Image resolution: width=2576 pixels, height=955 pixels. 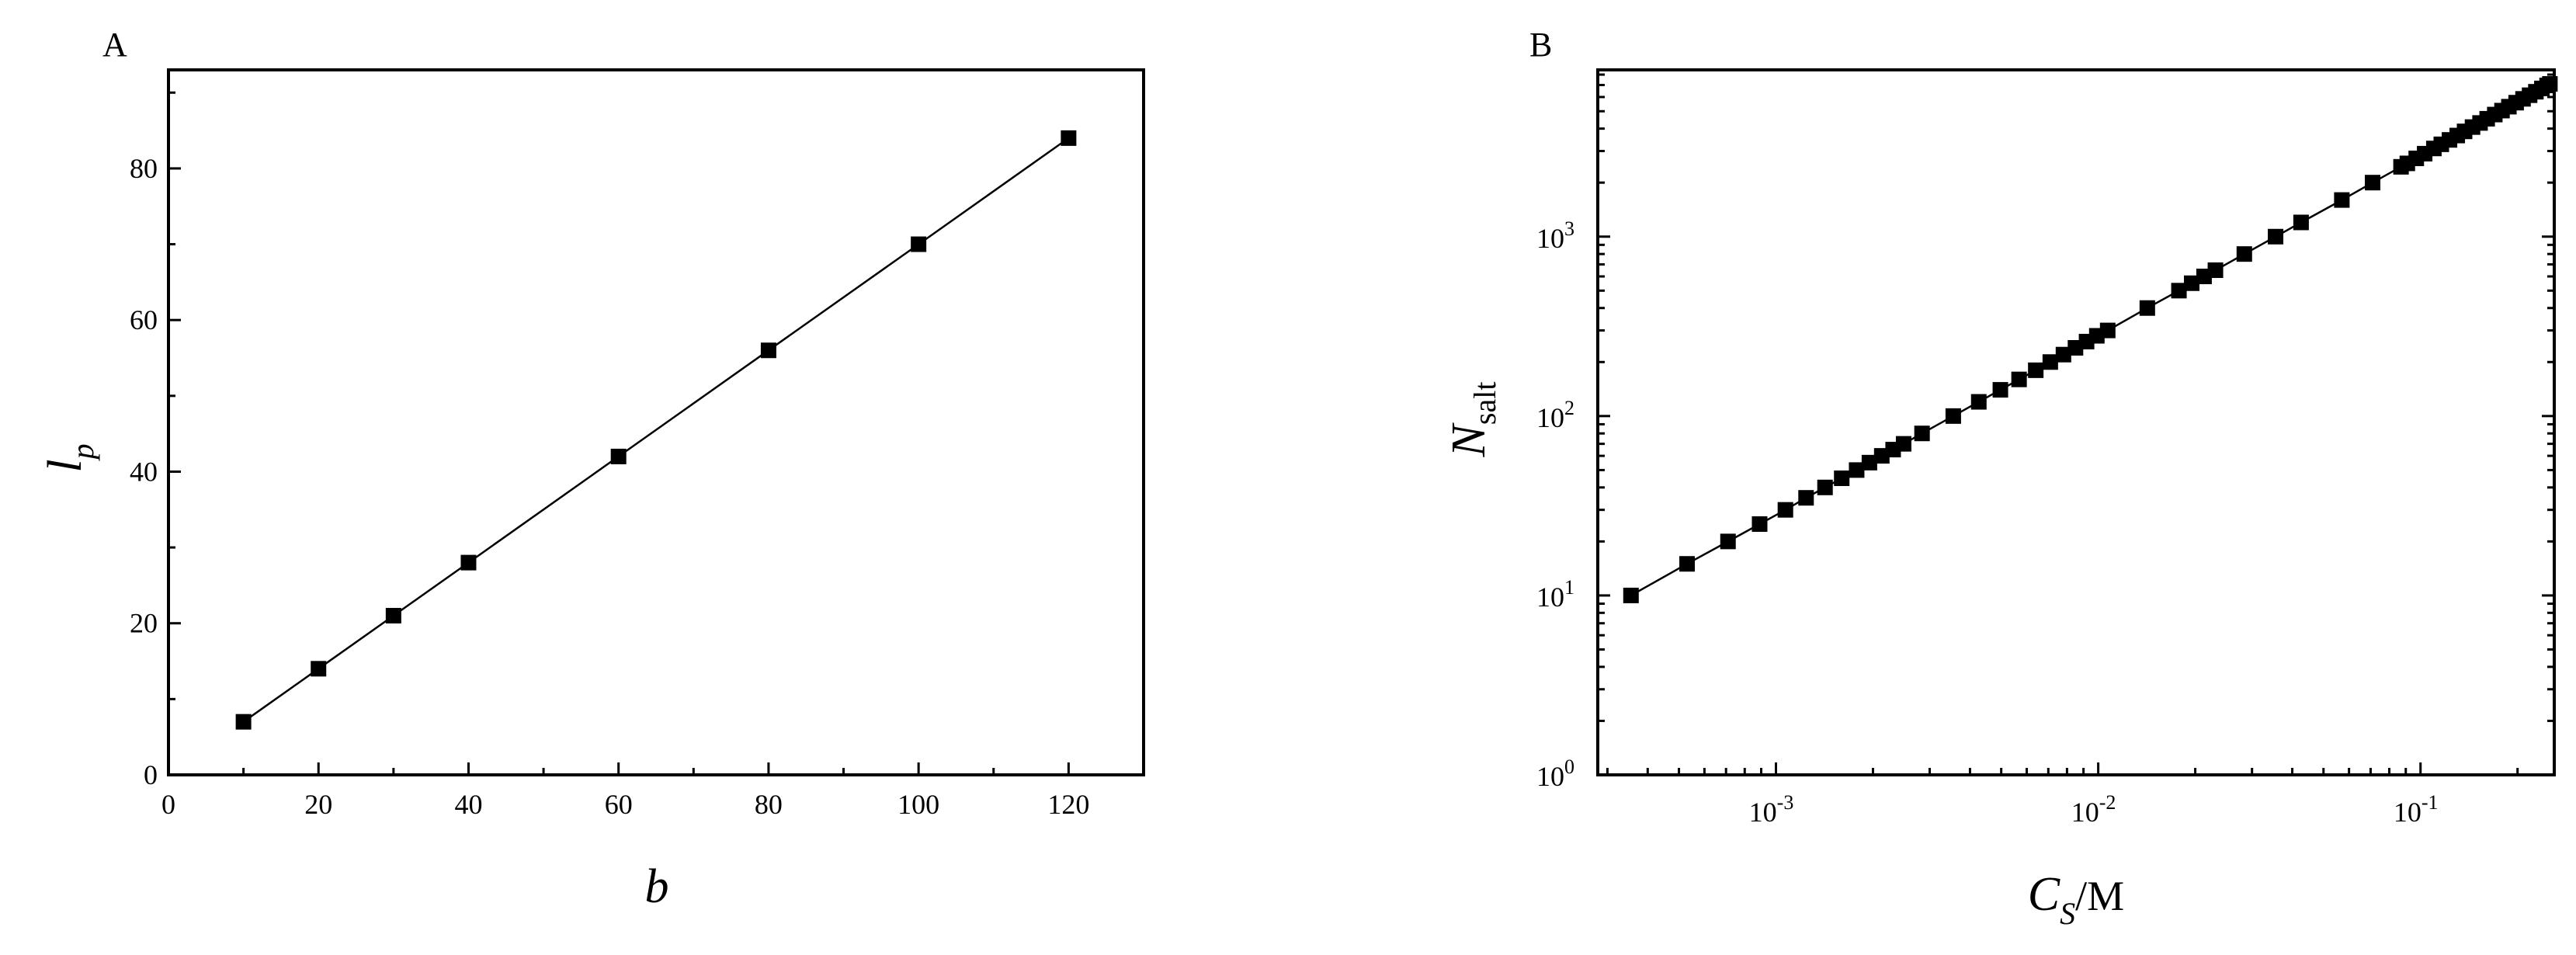 I want to click on panel-b-y-tick-label: 10³, so click(x=1555, y=235).